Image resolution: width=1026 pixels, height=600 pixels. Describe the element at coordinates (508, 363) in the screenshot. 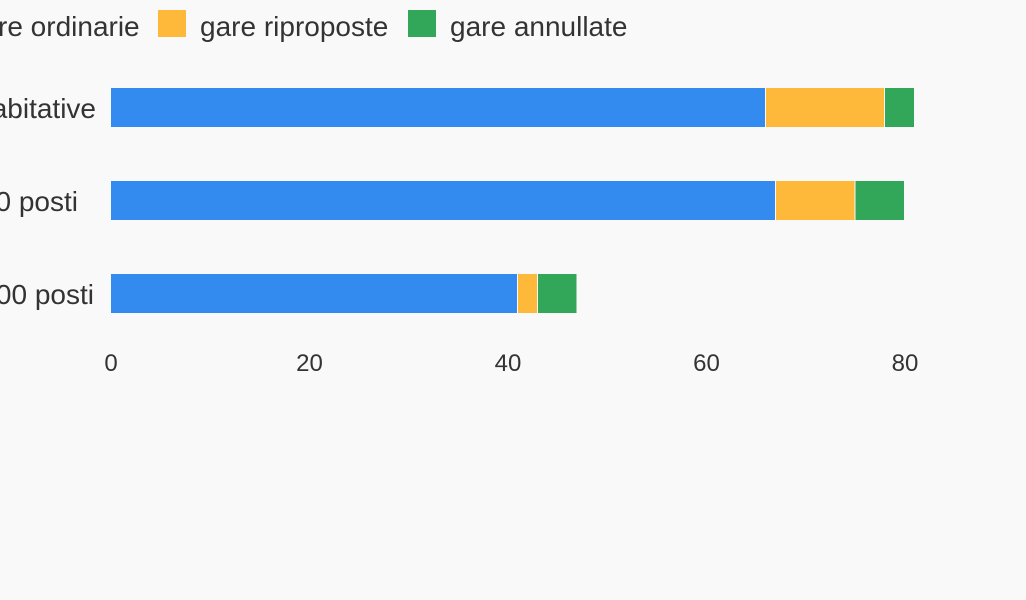

I see `x-tick-label-3: 40` at that location.